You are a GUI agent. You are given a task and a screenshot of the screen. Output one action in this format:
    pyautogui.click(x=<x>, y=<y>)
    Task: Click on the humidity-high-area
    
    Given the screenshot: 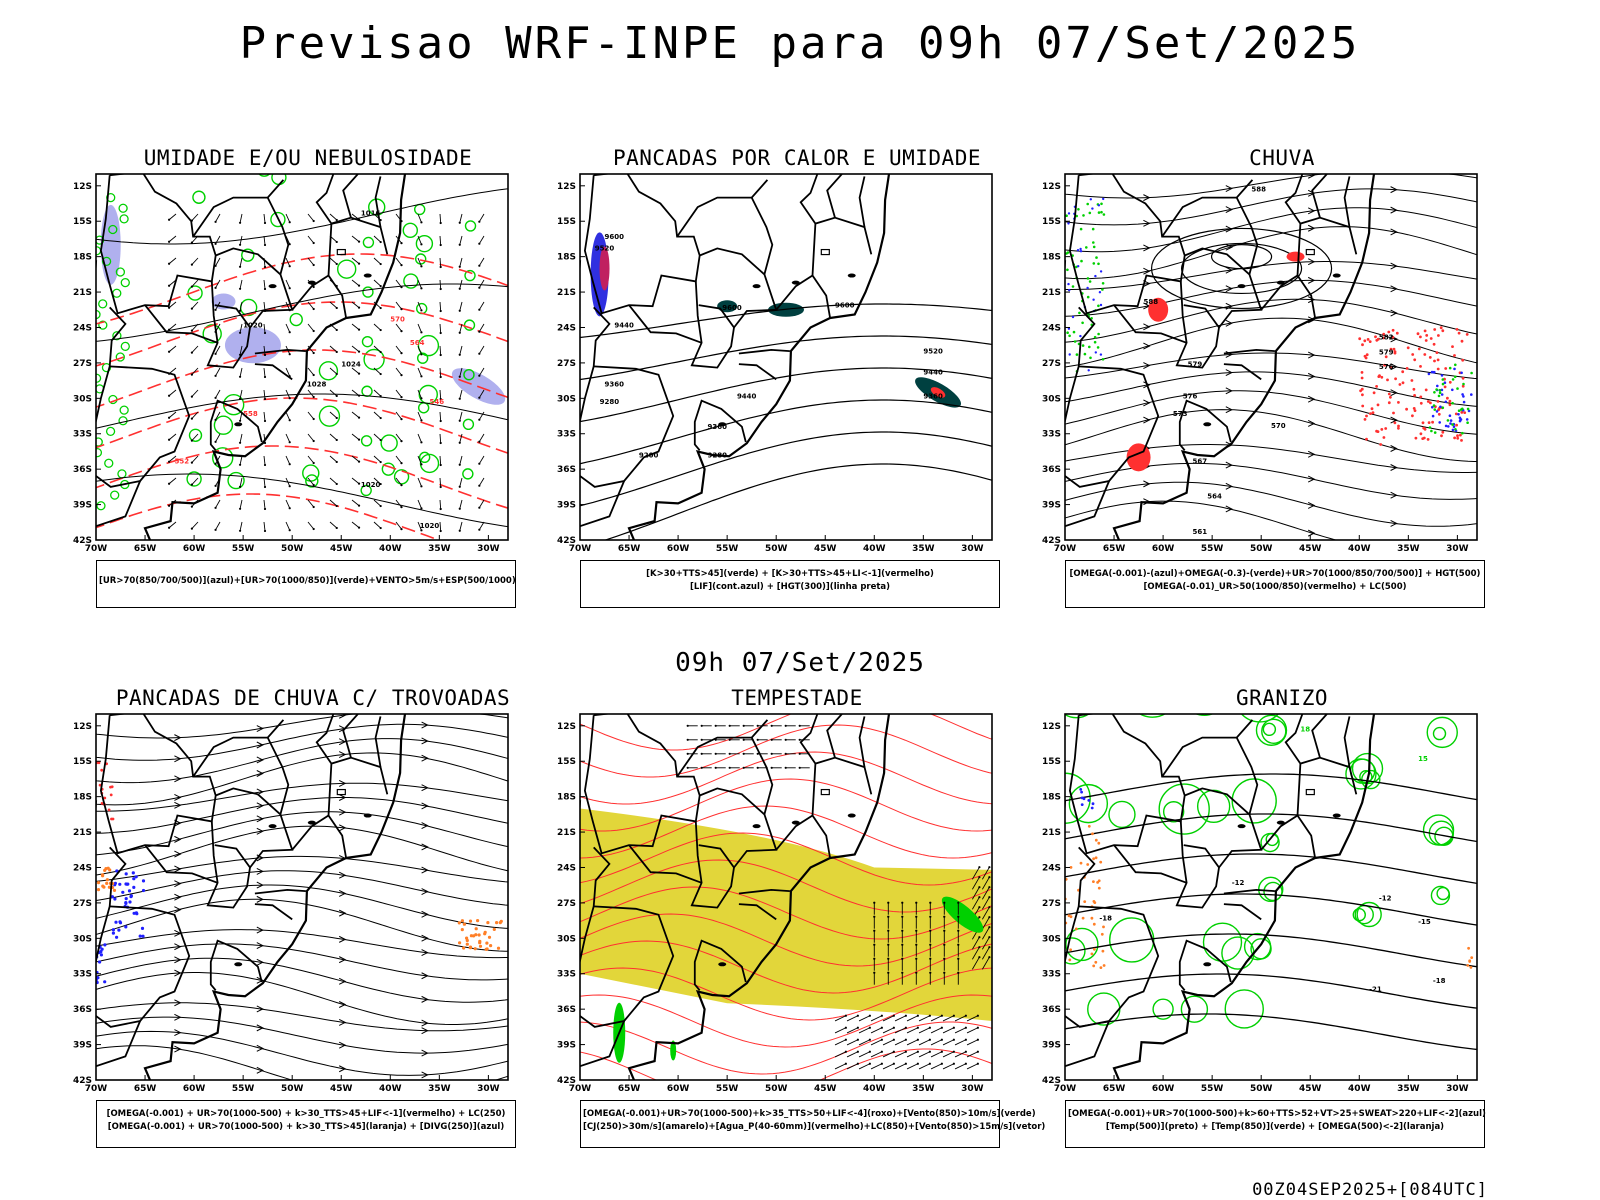 What is the action you would take?
    pyautogui.click(x=252, y=345)
    